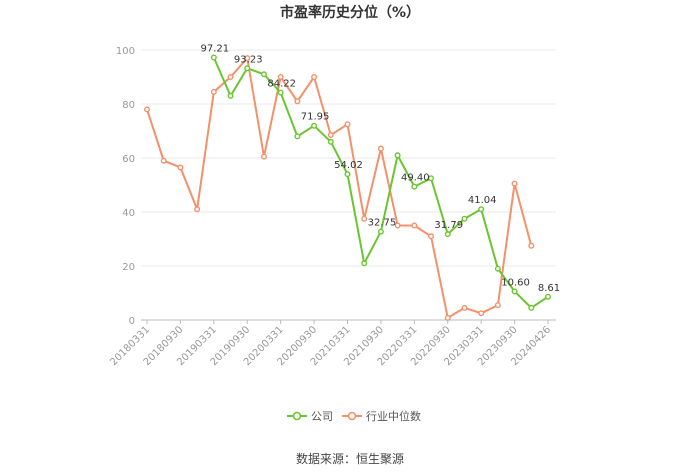 The width and height of the screenshot is (700, 474). I want to click on data-label: 54.02, so click(348, 165).